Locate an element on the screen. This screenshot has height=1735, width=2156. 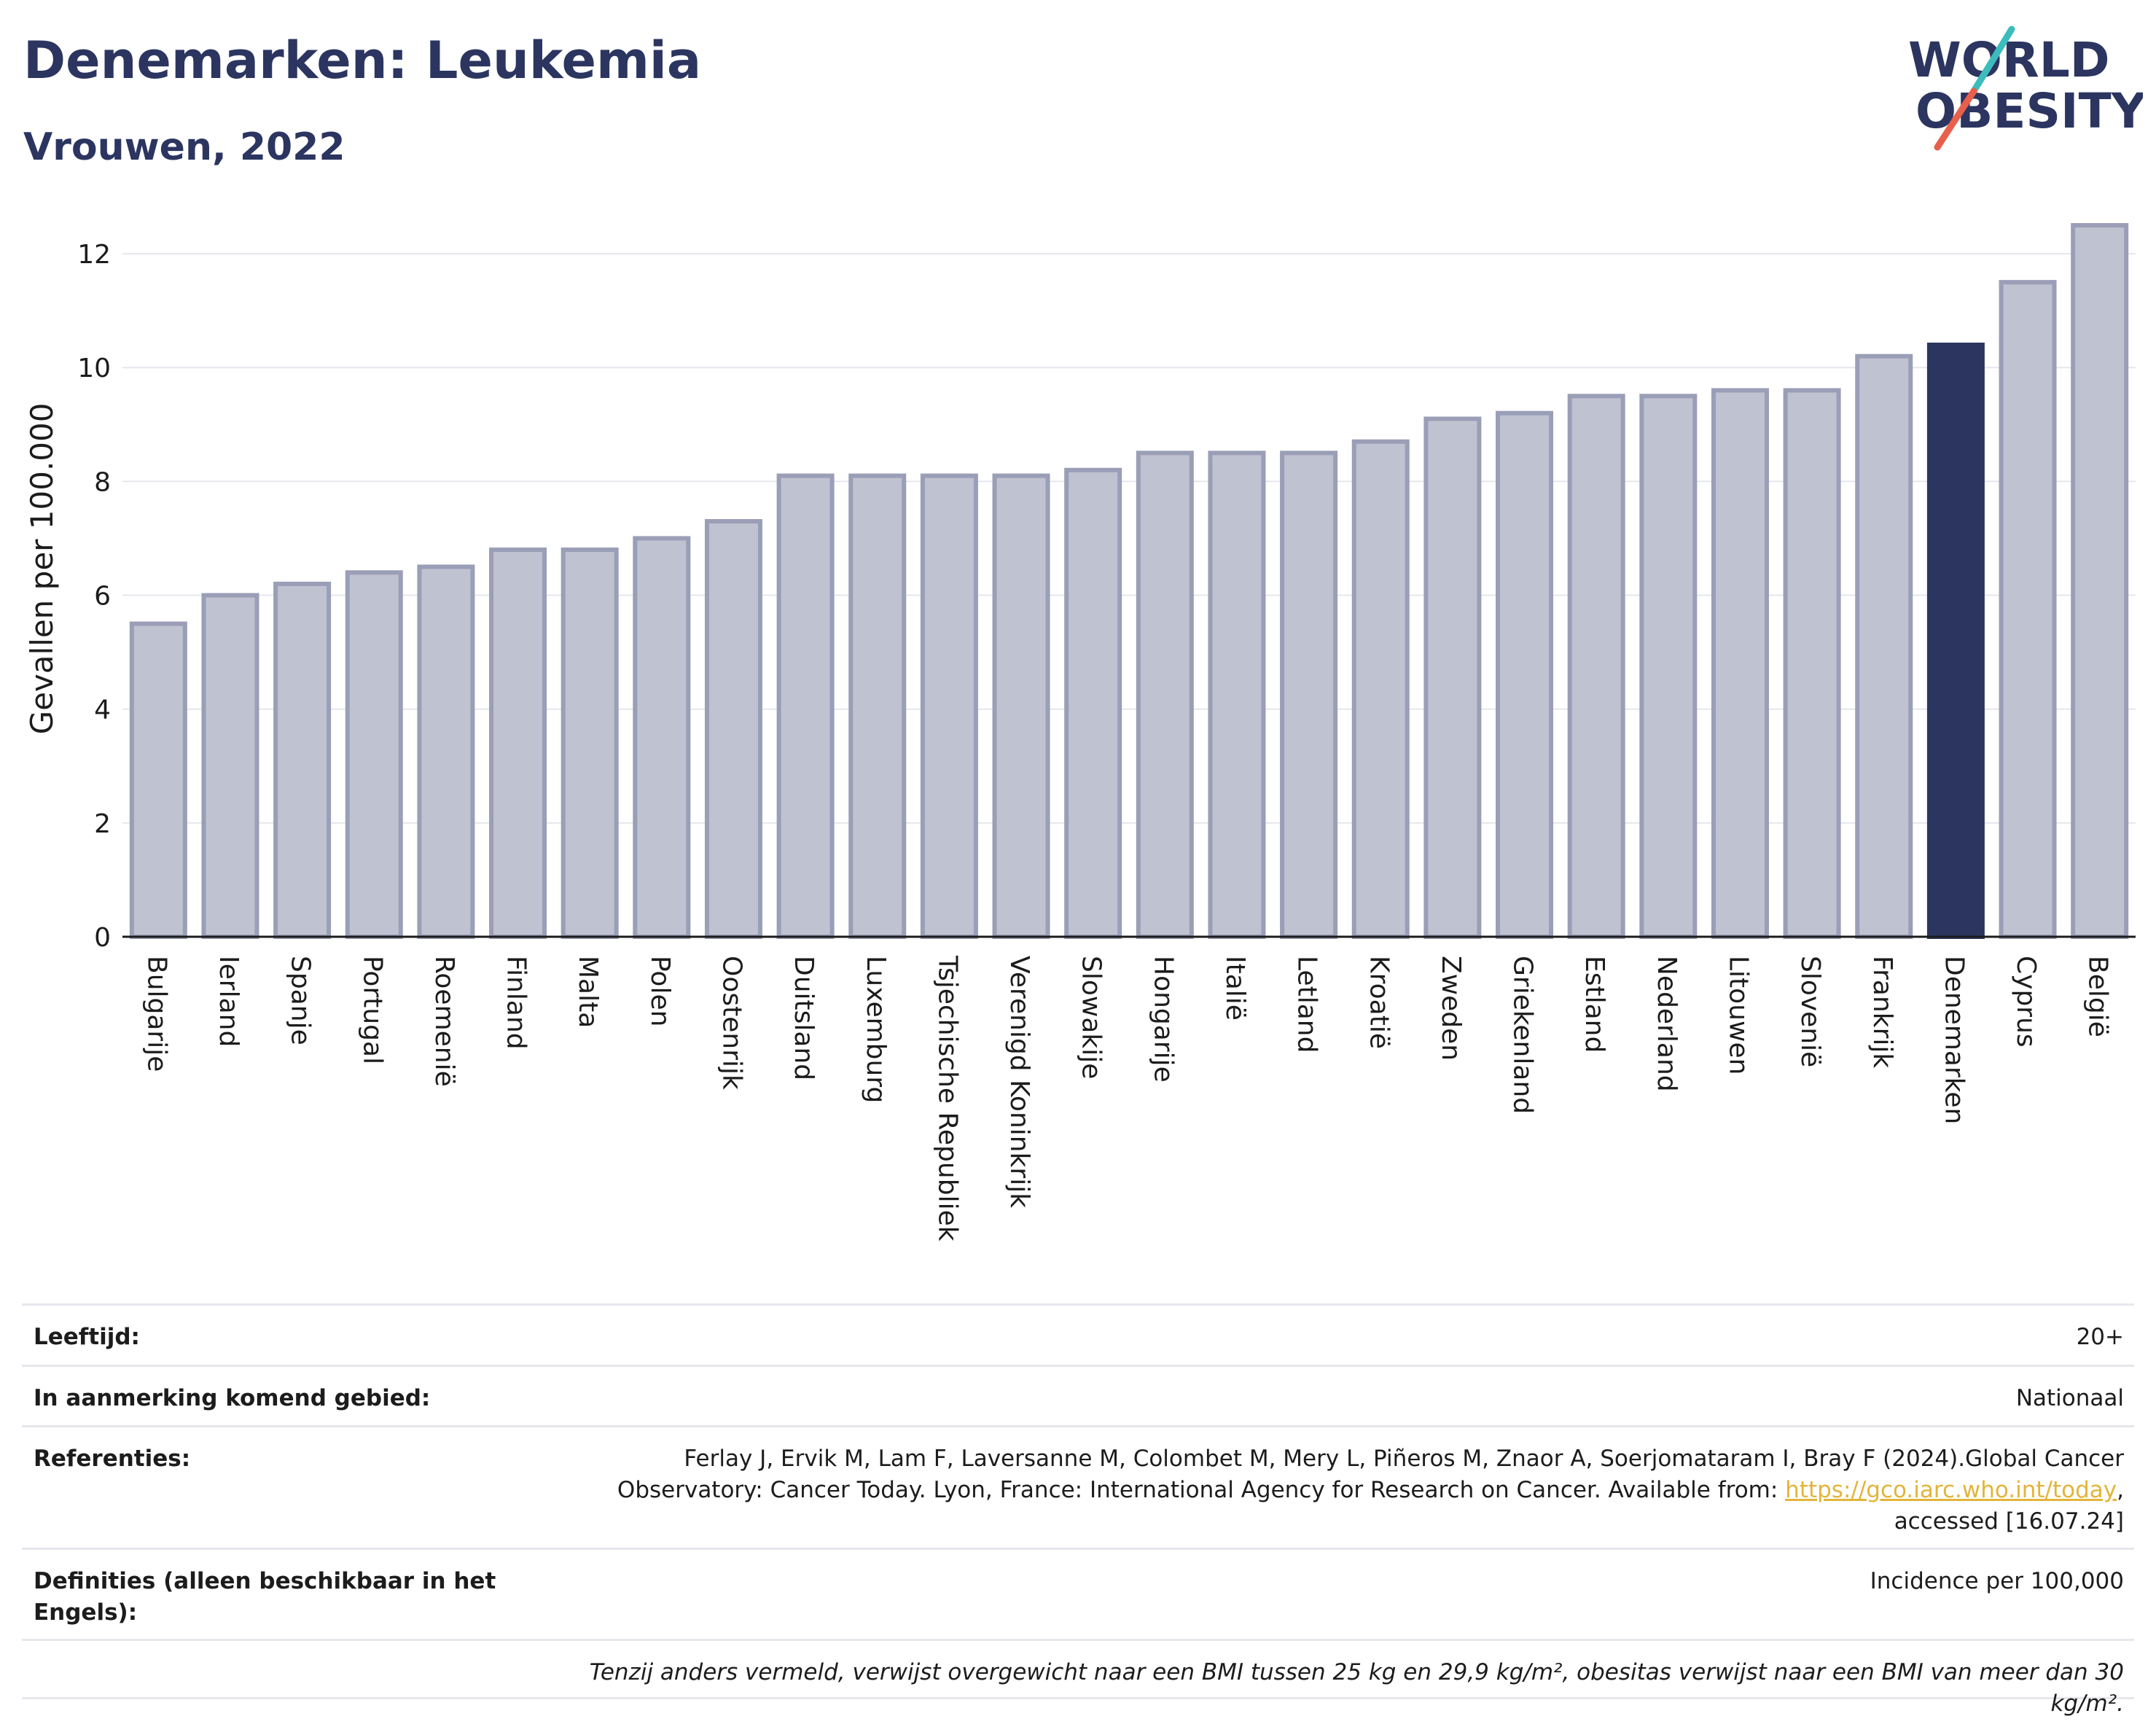
bar-kroatië is located at coordinates (1380, 689).